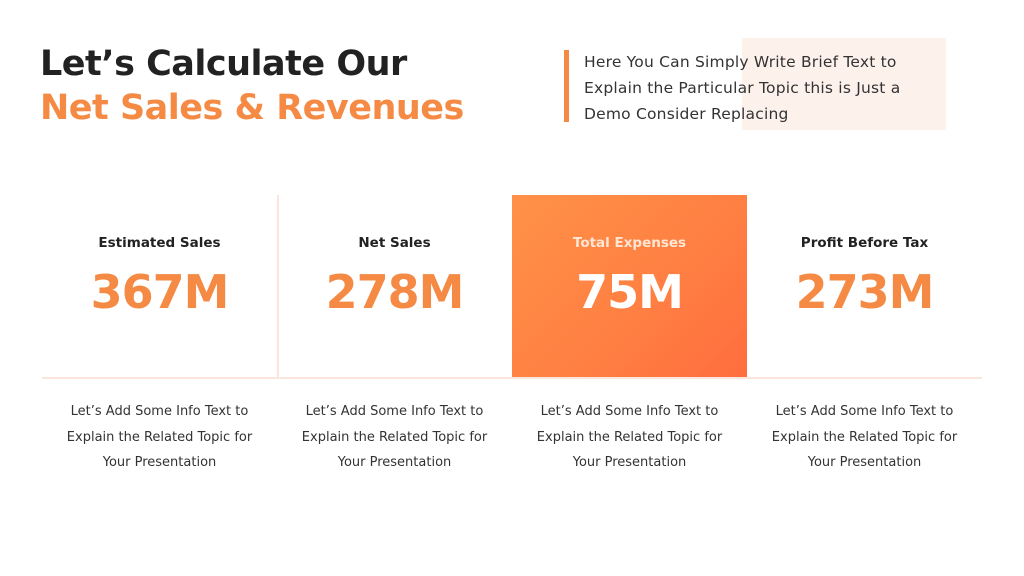  What do you see at coordinates (630, 292) in the screenshot?
I see `metric-value: 75M` at bounding box center [630, 292].